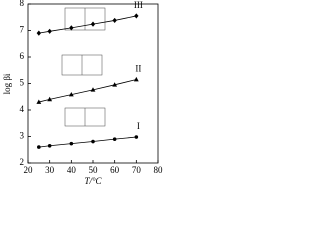 This screenshot has height=240, width=320. I want to click on y-tick-label: 5, so click(22, 83).